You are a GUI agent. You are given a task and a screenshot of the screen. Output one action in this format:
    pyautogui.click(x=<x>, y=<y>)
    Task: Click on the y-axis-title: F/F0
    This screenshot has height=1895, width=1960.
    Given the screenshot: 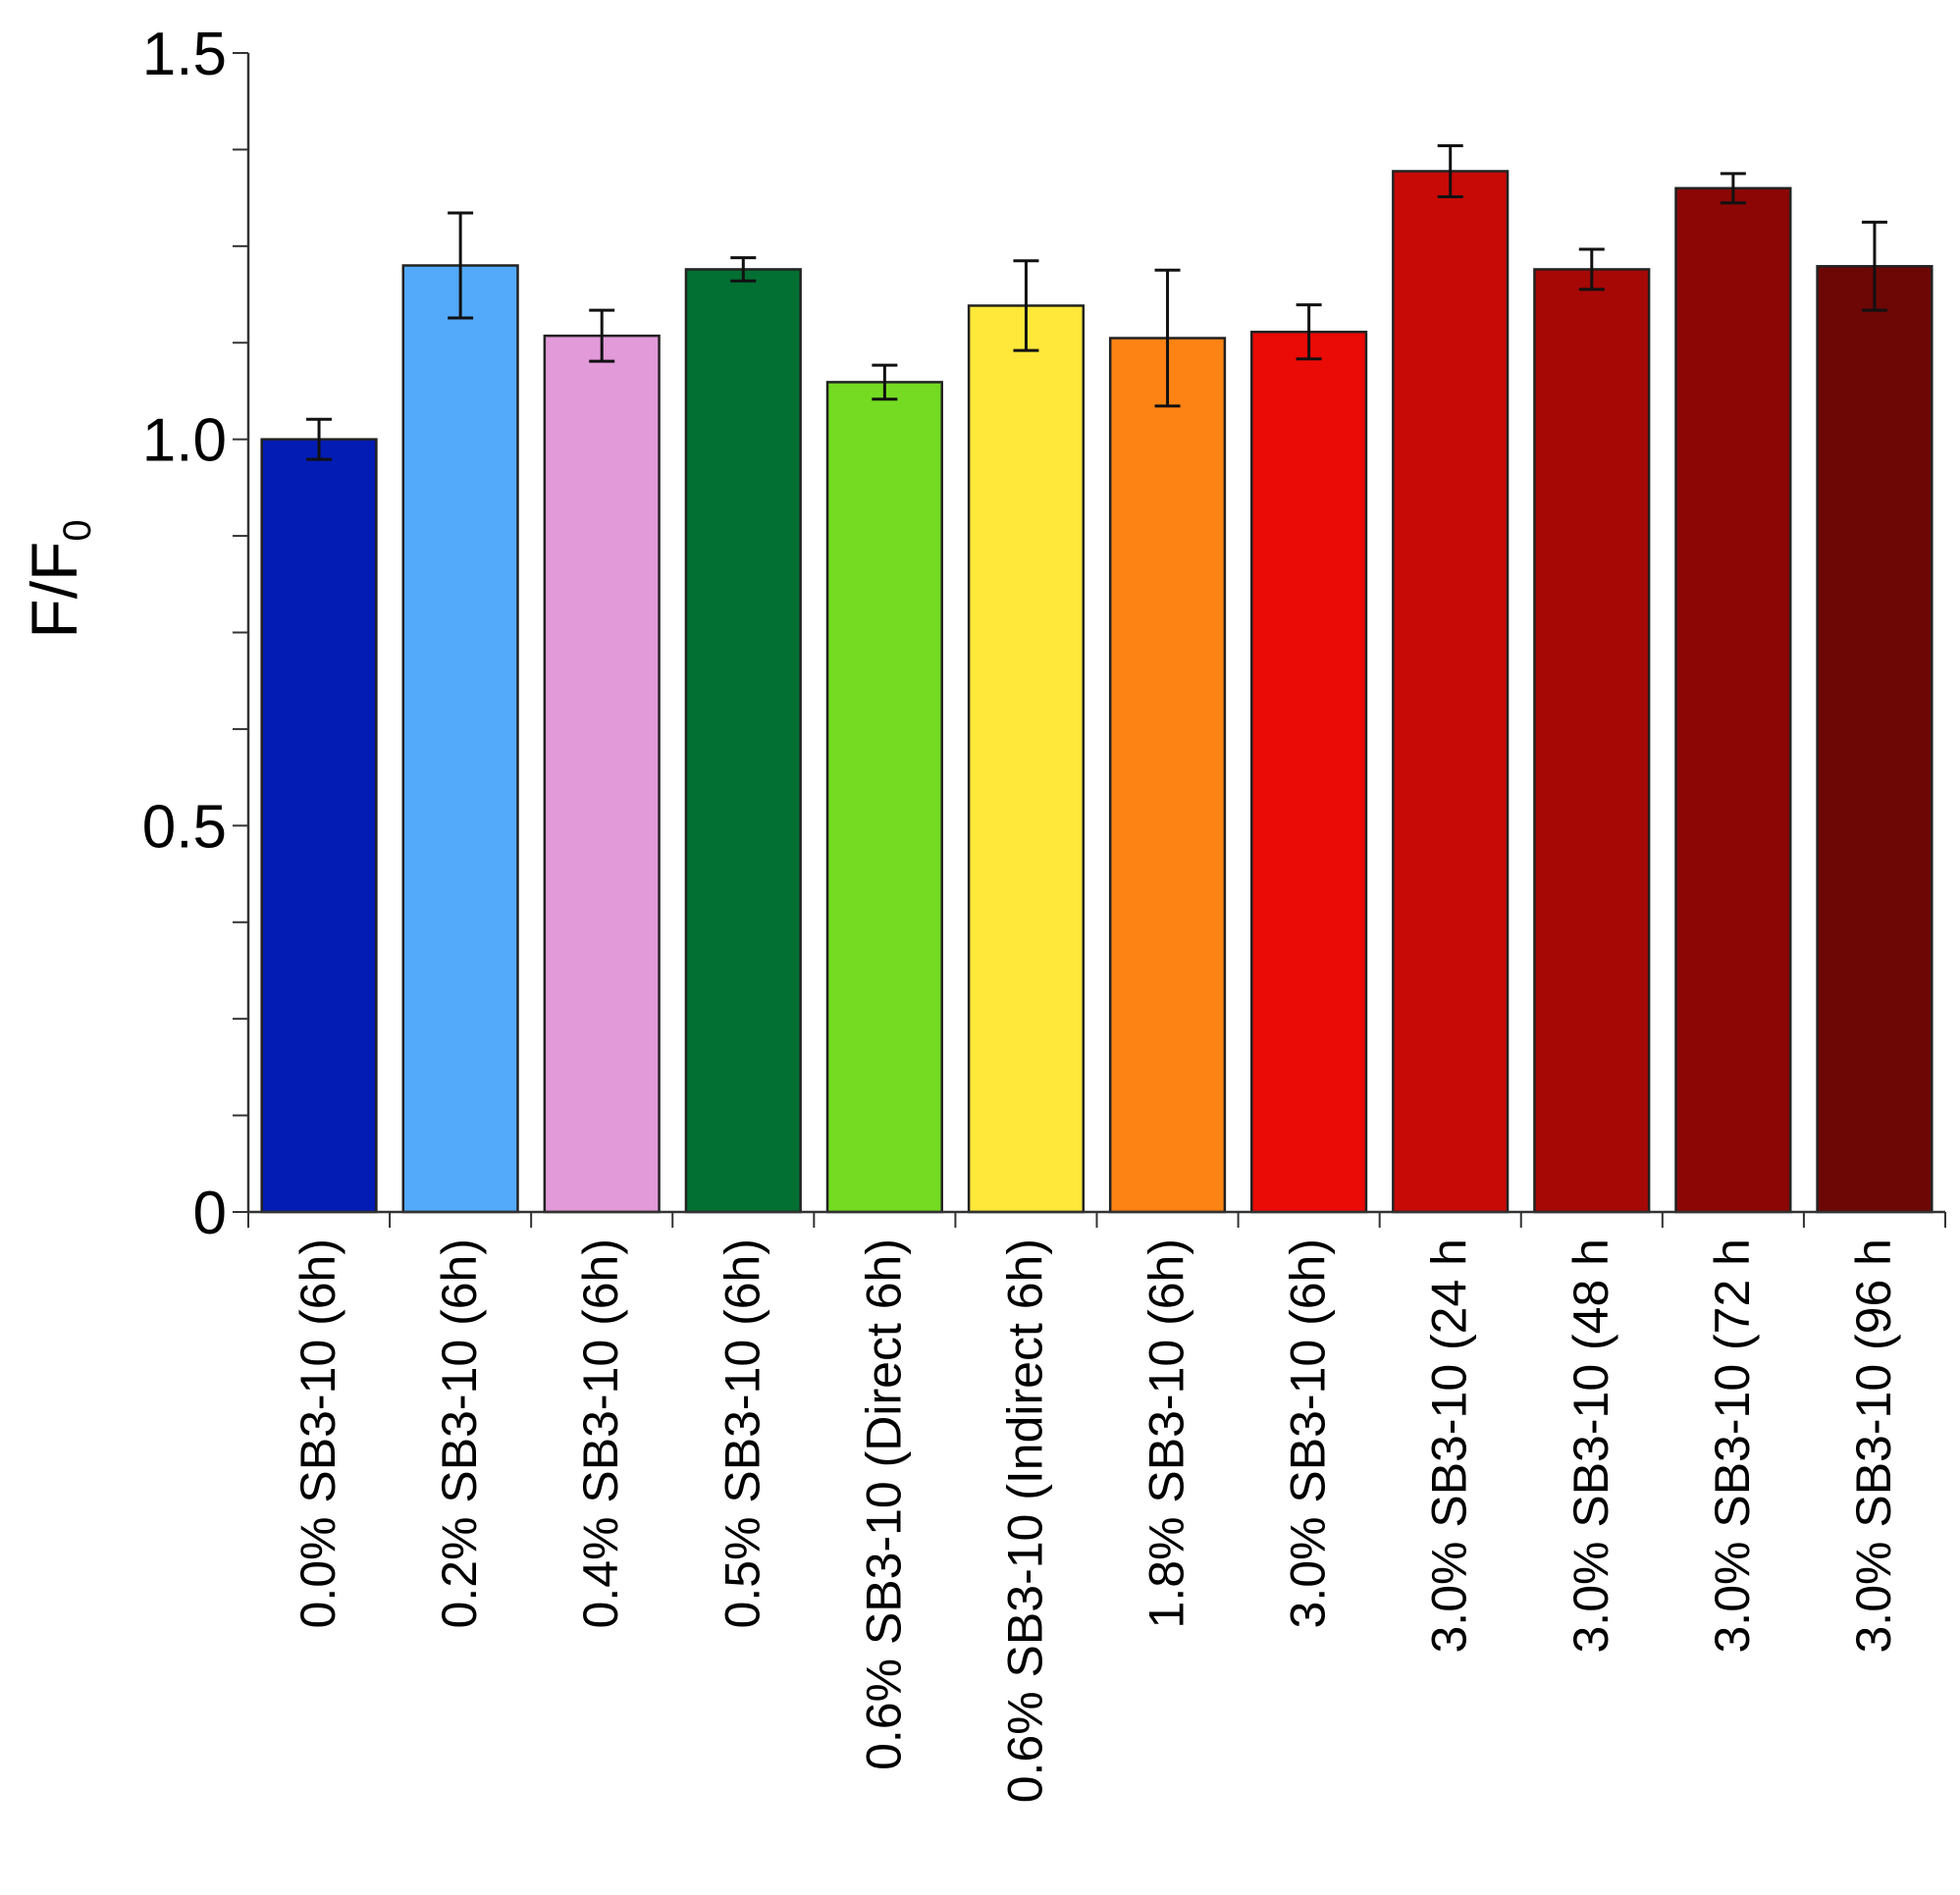 What is the action you would take?
    pyautogui.click(x=59, y=578)
    